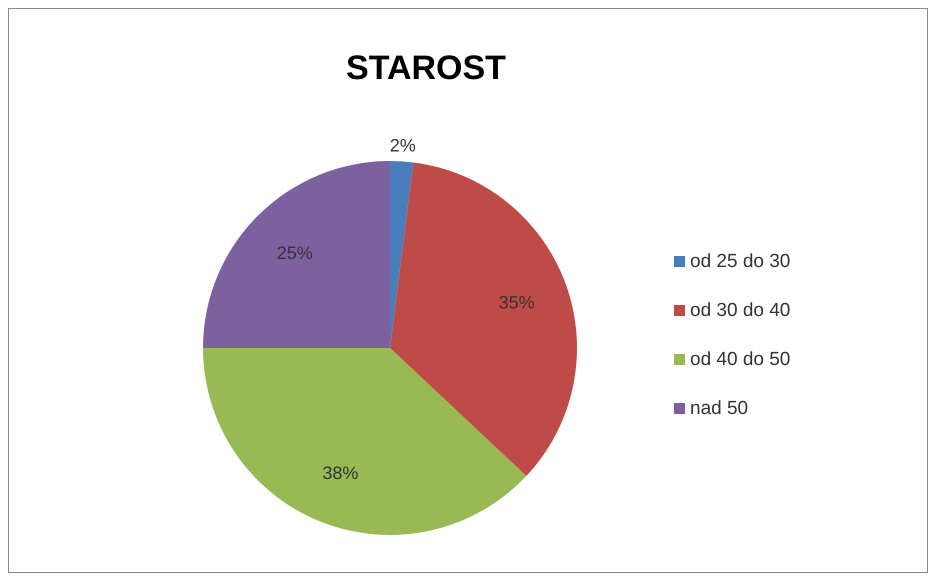 This screenshot has height=583, width=936. What do you see at coordinates (719, 409) in the screenshot?
I see `legend-label: nad 50` at bounding box center [719, 409].